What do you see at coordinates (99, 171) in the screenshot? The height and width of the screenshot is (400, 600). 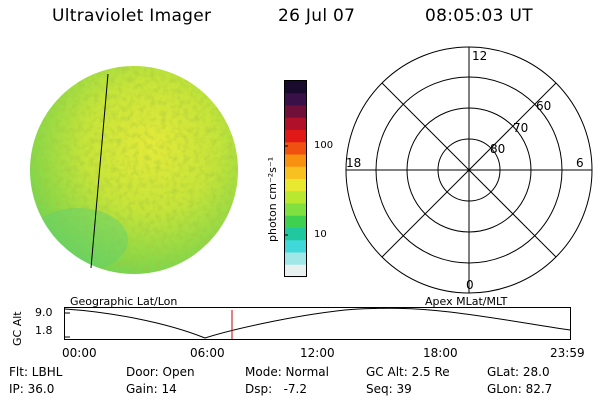 I see `terminator-line` at bounding box center [99, 171].